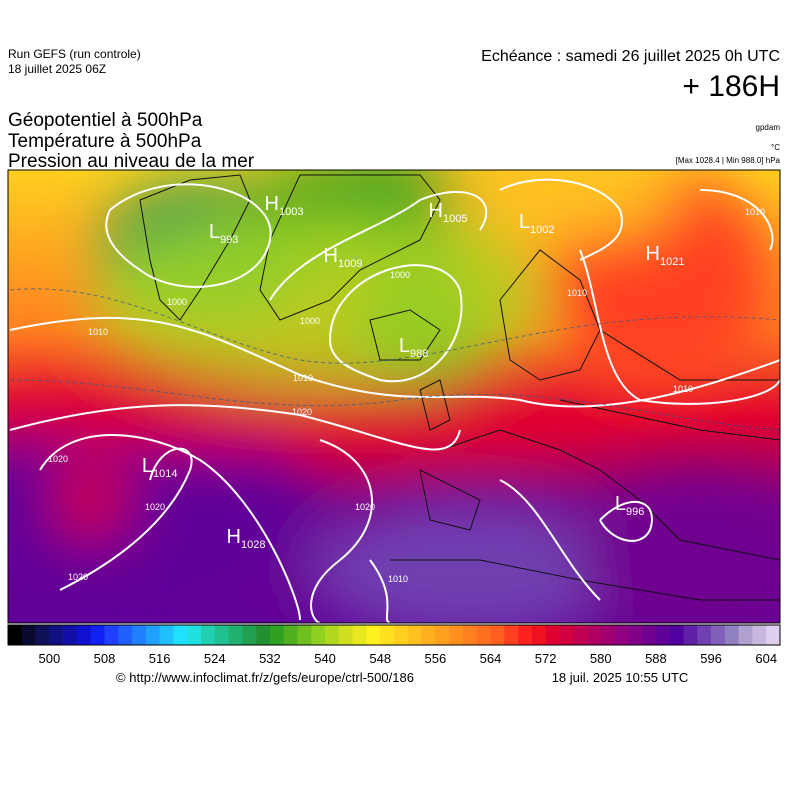 This screenshot has height=794, width=788. What do you see at coordinates (711, 658) in the screenshot?
I see `colorbar-tick-label: 596` at bounding box center [711, 658].